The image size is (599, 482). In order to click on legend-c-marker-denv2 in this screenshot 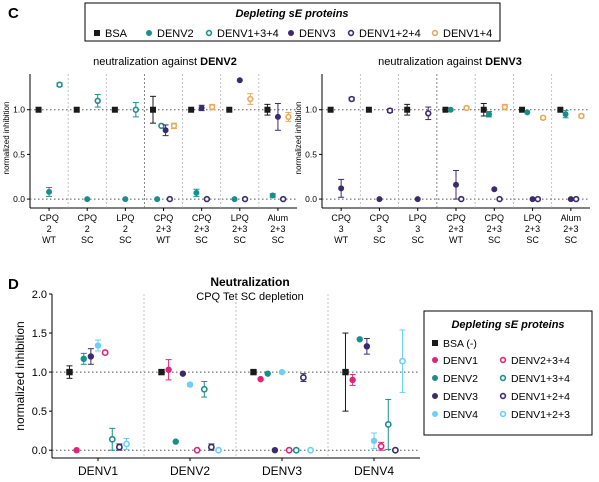, I will do `click(149, 33)`.